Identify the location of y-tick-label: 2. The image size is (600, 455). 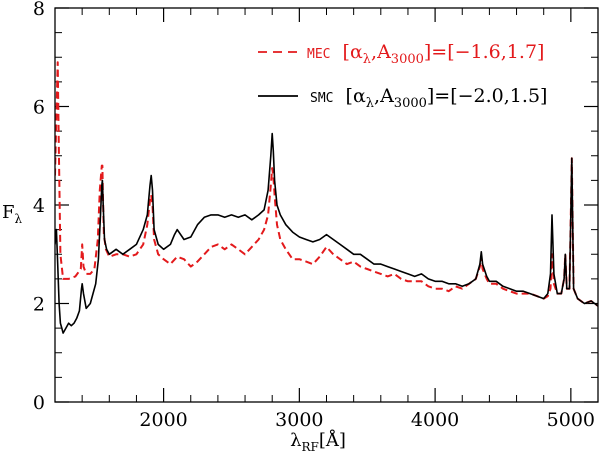
(39, 305).